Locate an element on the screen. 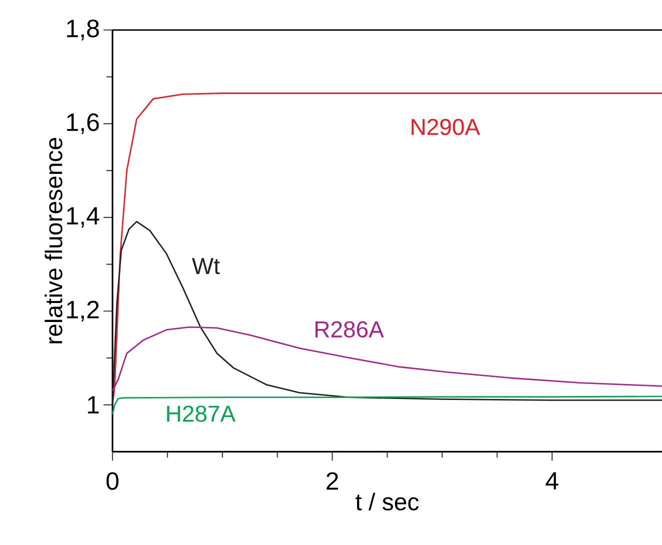  y-tick-label: 1,6 is located at coordinates (83, 123).